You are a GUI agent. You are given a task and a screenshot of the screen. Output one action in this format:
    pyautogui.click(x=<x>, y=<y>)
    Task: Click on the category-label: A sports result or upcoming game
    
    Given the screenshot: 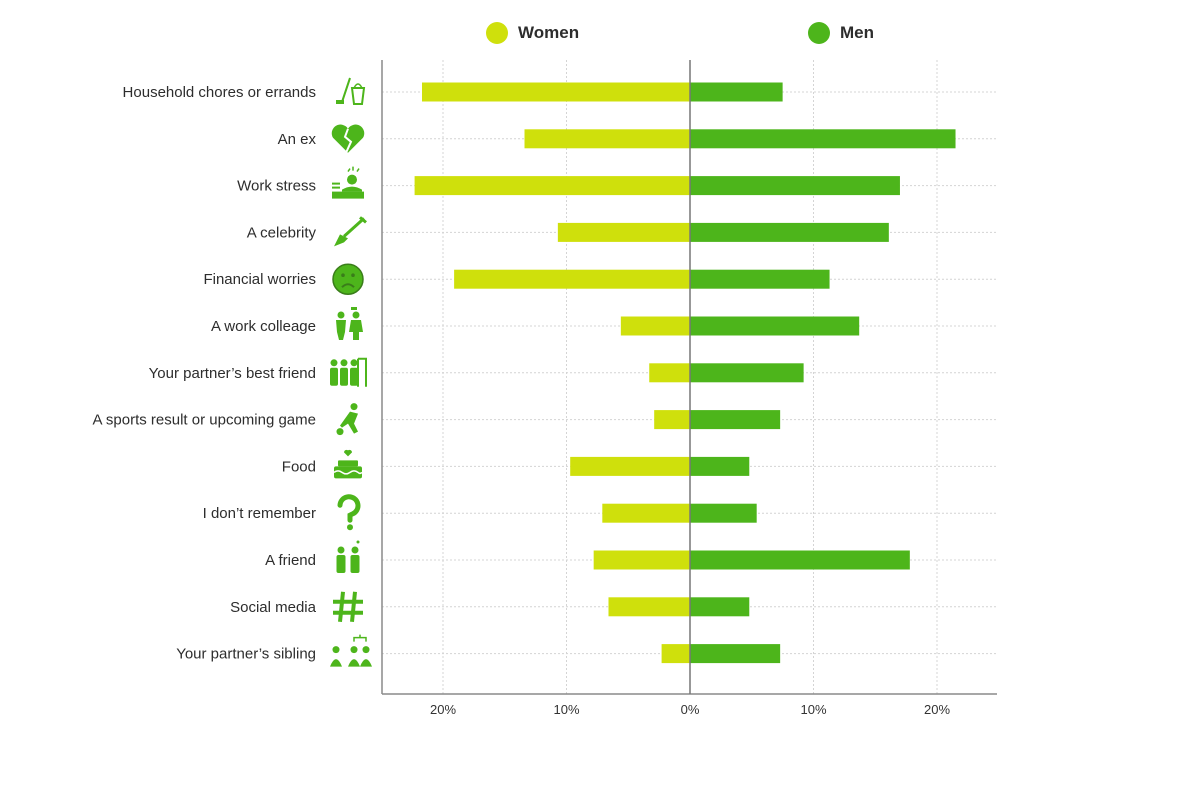 What is the action you would take?
    pyautogui.click(x=204, y=420)
    